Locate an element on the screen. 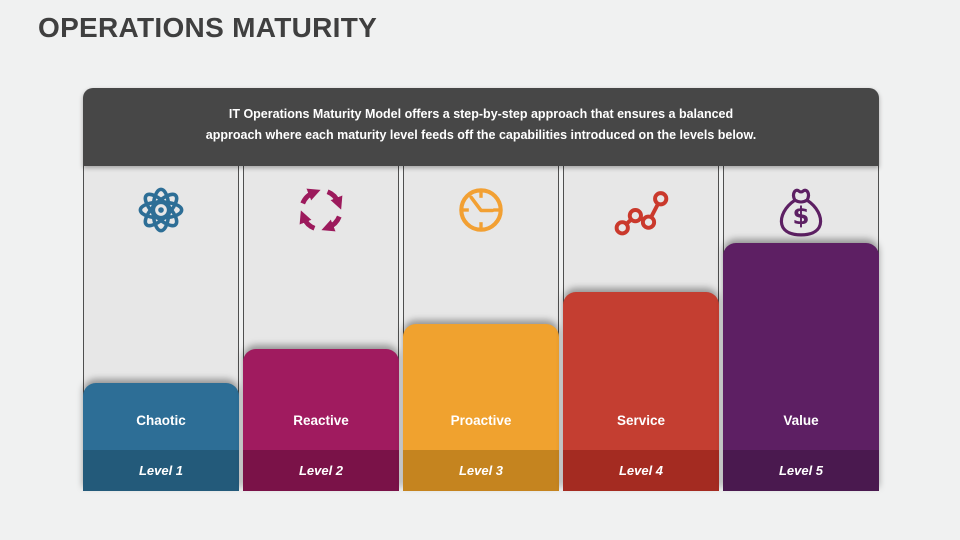 This screenshot has width=960, height=540. level-name: Reactive is located at coordinates (321, 420).